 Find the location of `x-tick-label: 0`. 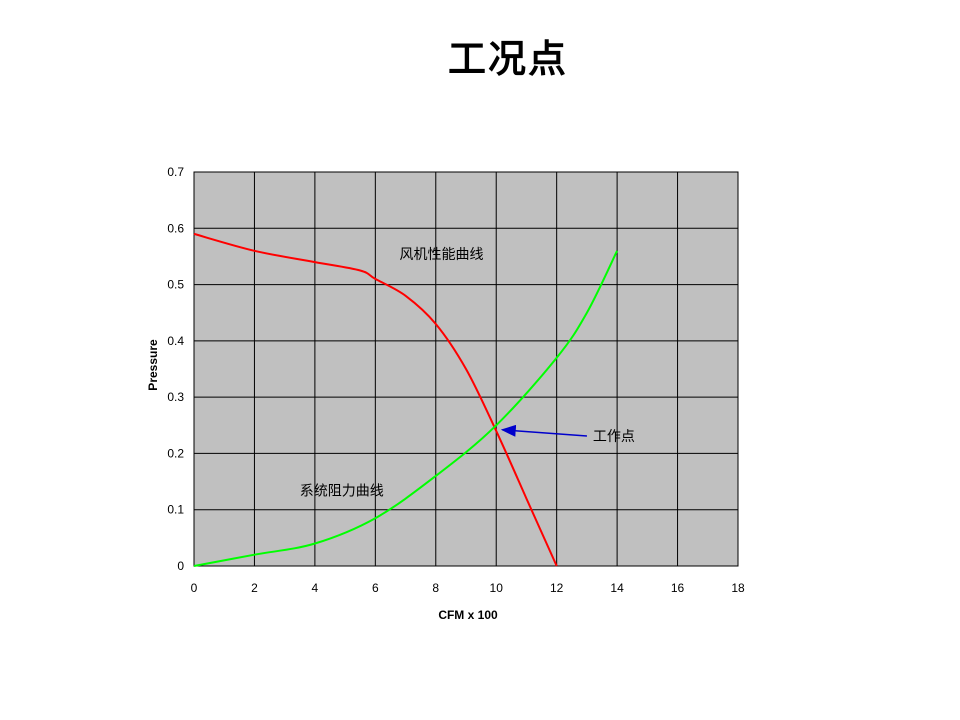

x-tick-label: 0 is located at coordinates (194, 588).